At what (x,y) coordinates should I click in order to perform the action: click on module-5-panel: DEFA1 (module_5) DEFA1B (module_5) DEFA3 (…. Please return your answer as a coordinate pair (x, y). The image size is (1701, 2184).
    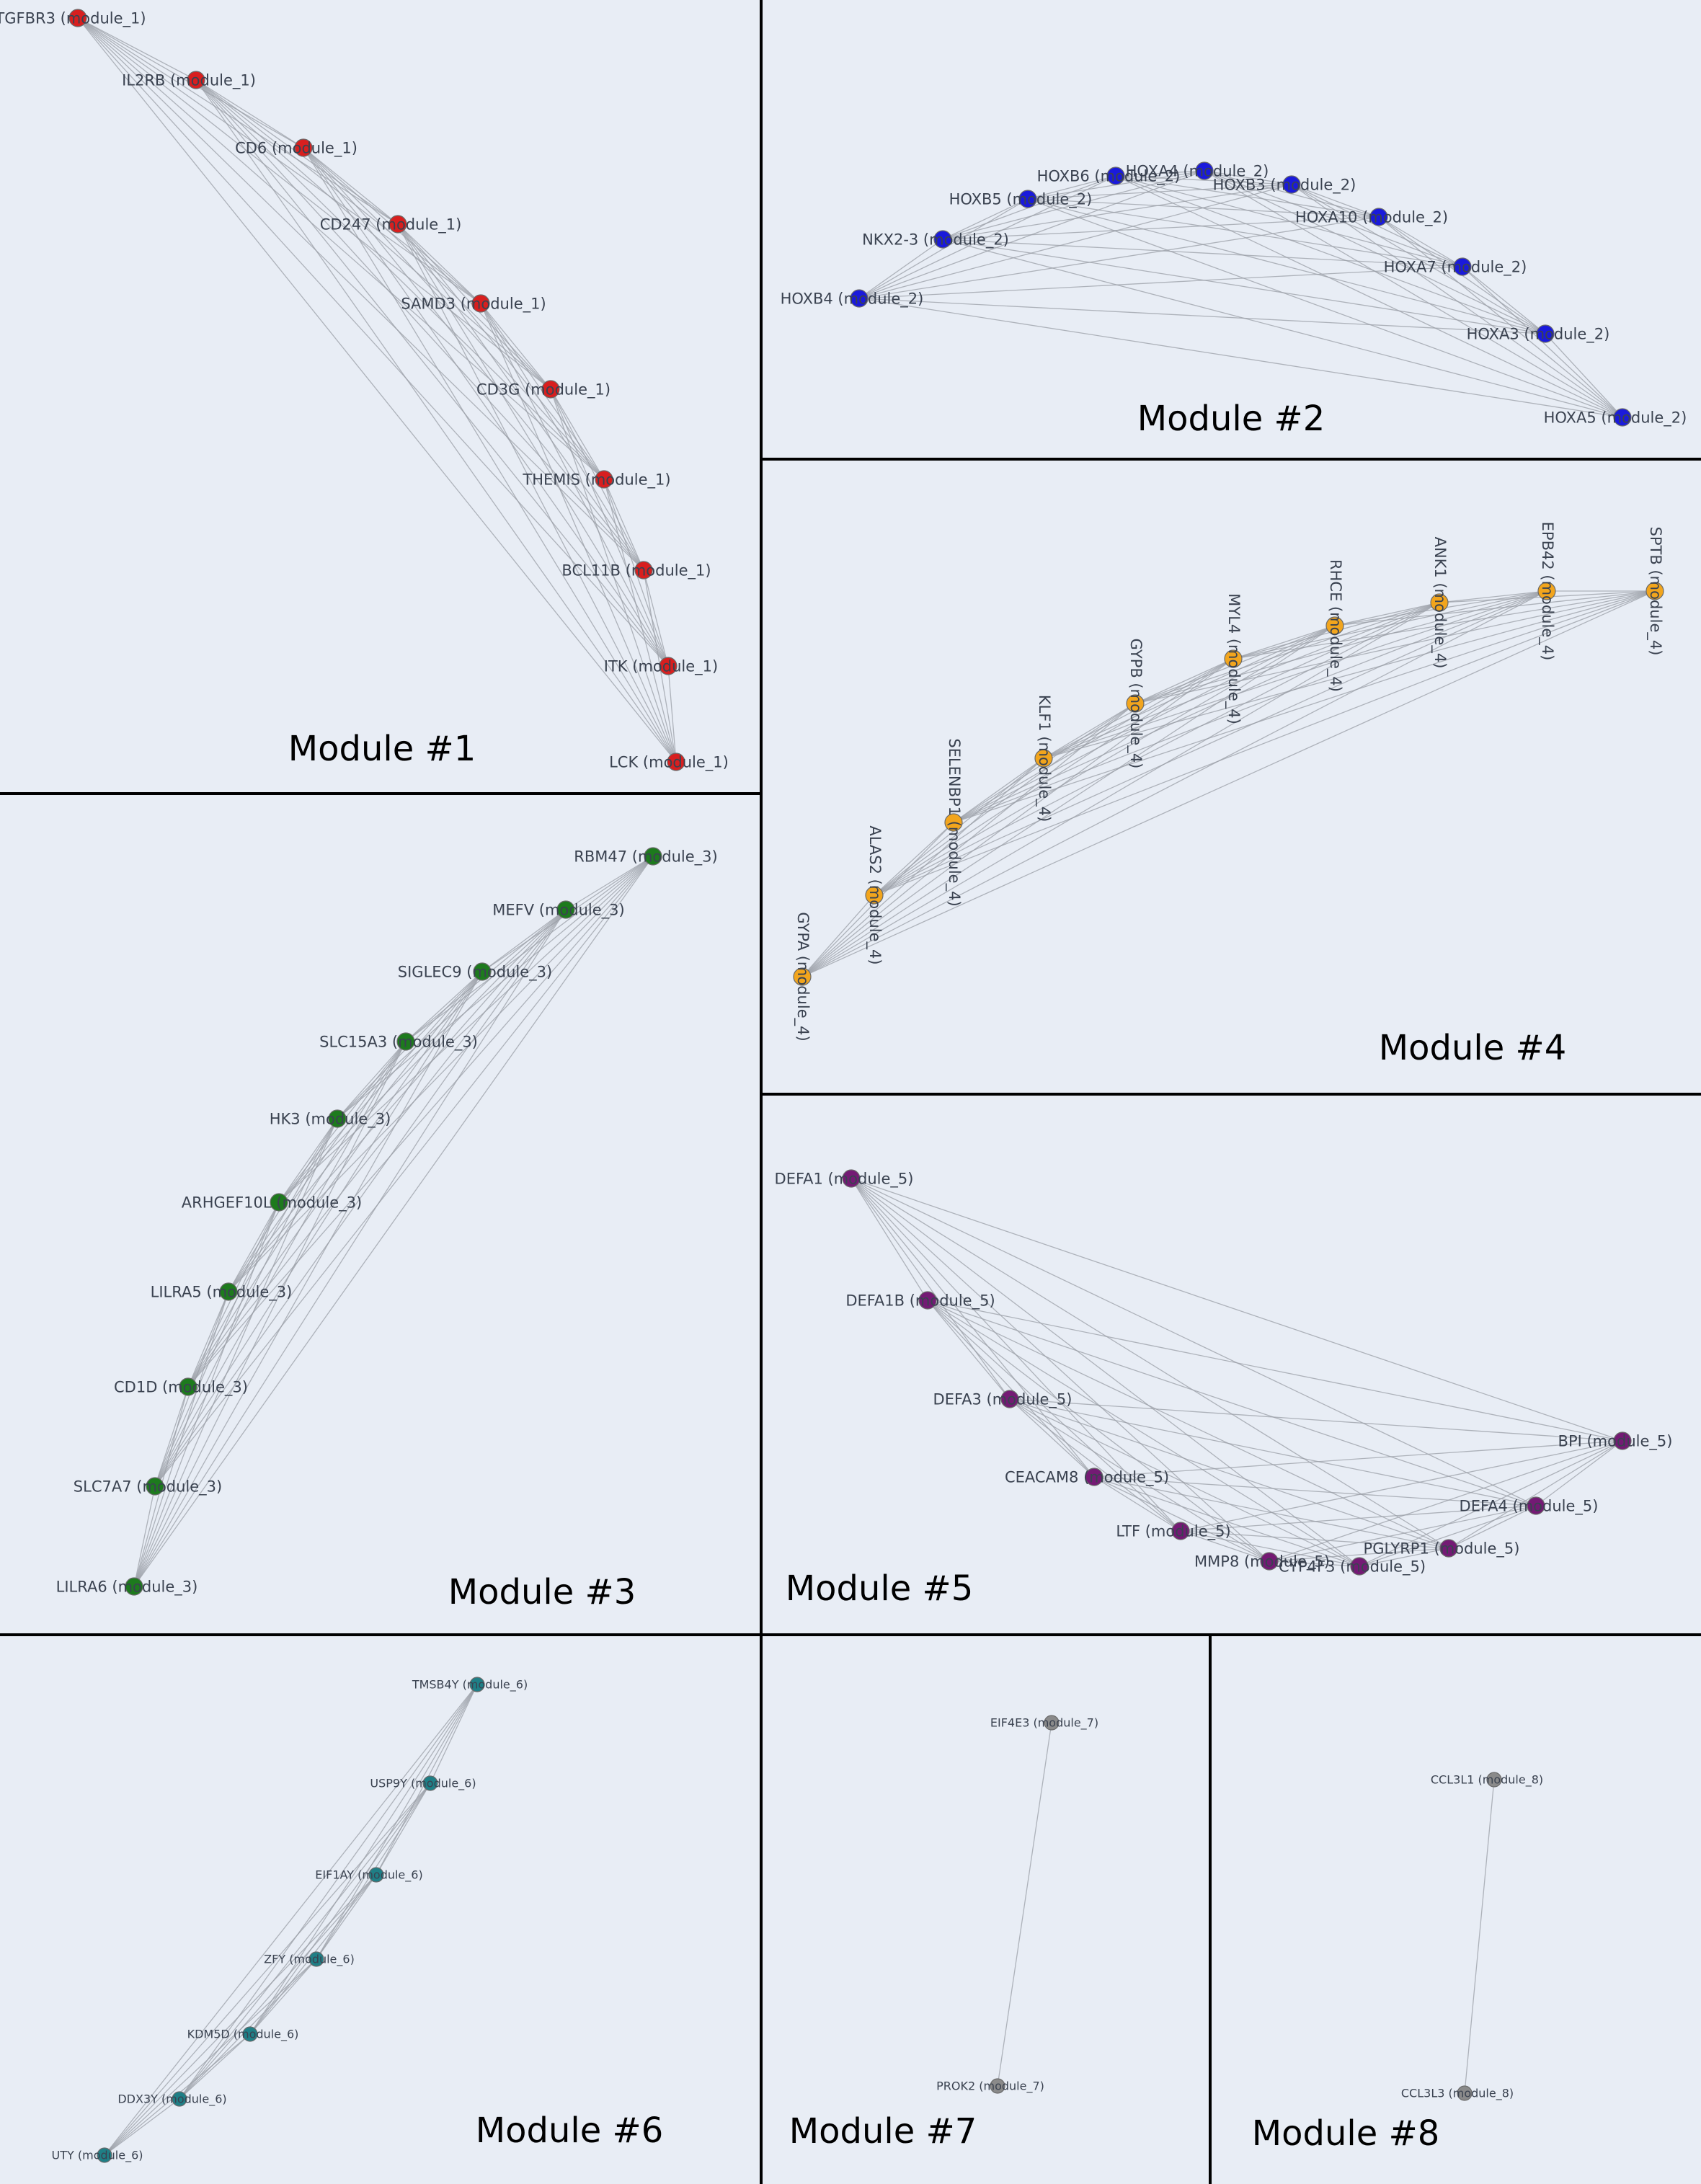
    Looking at the image, I should click on (1223, 1389).